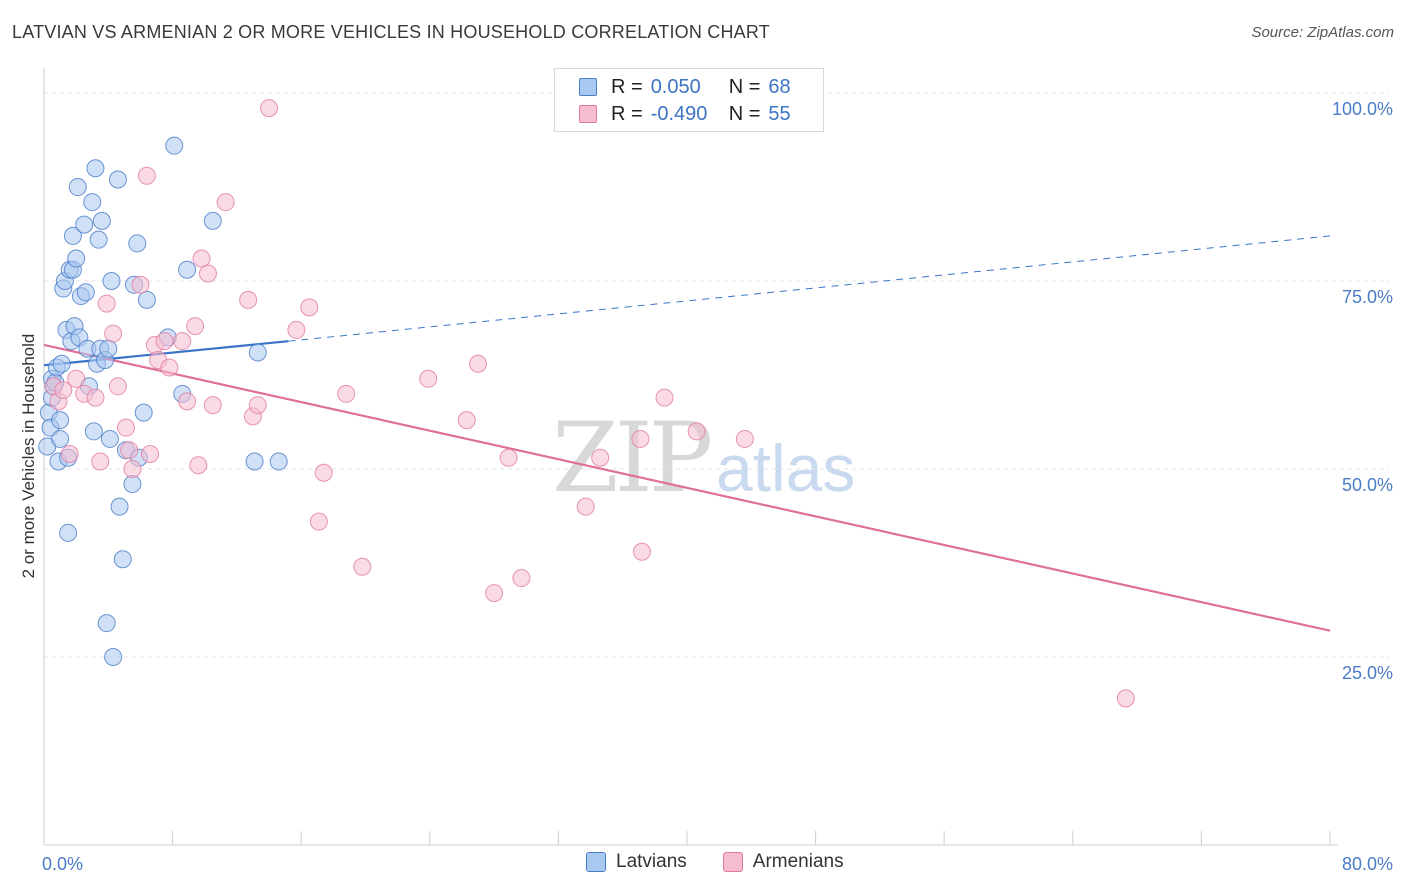 The width and height of the screenshot is (1406, 892). What do you see at coordinates (679, 113) in the screenshot?
I see `r-value-armenians: -0.490` at bounding box center [679, 113].